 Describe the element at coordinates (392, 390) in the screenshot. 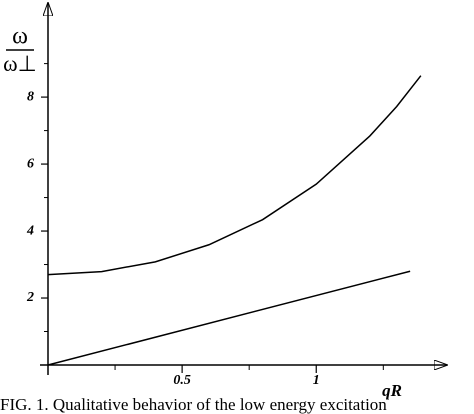

I see `x-label: qR` at that location.